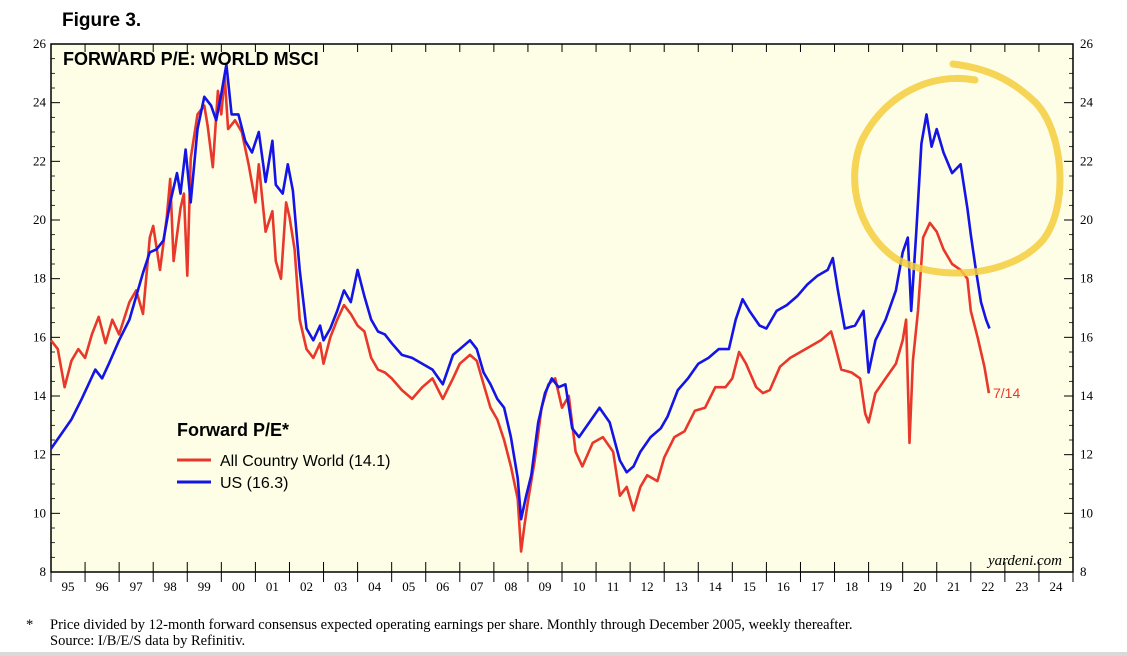 This screenshot has width=1127, height=656. Describe the element at coordinates (1086, 512) in the screenshot. I see `y-tick-label-right: 10` at that location.